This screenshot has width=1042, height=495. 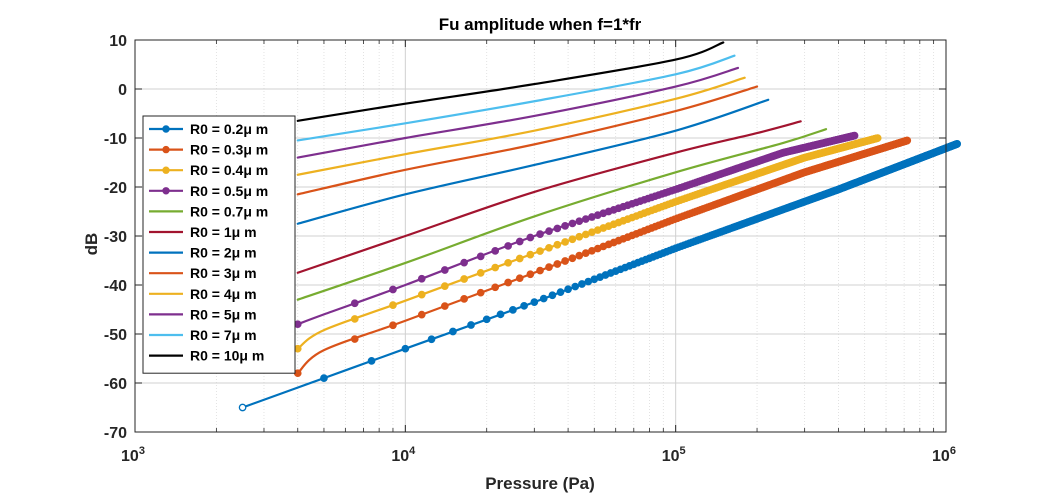 What do you see at coordinates (227, 356) in the screenshot?
I see `legend-label: R0 = 10μ m` at bounding box center [227, 356].